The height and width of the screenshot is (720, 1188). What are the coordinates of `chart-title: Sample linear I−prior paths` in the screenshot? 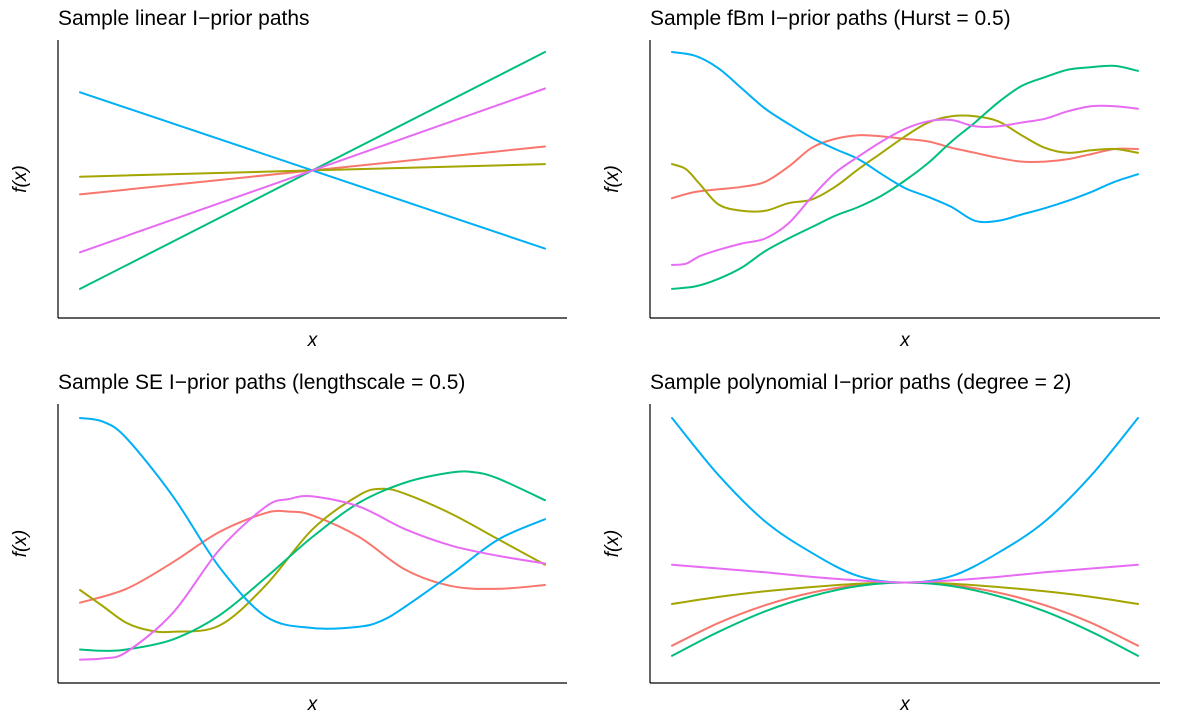 It's located at (184, 18).